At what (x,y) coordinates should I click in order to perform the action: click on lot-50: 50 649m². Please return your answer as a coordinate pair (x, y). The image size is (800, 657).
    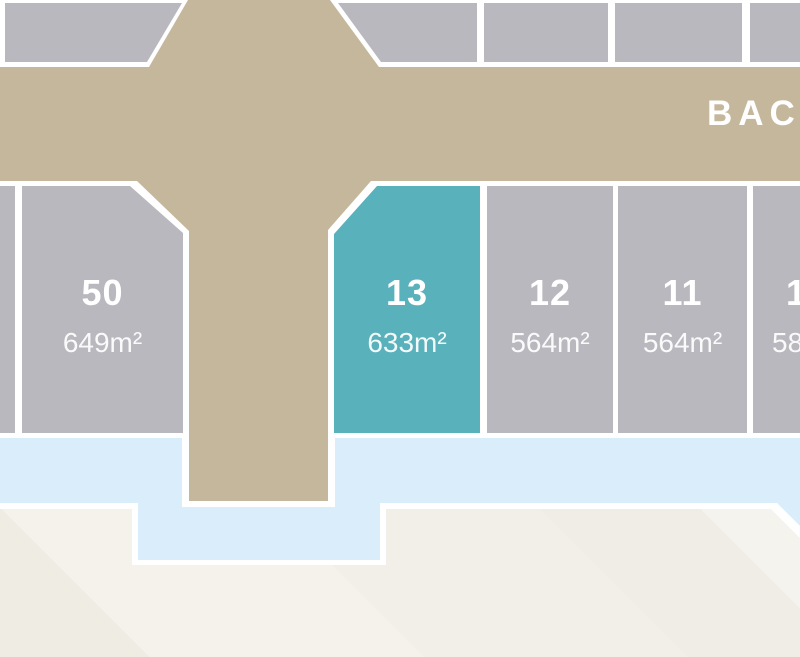
    Looking at the image, I should click on (102, 309).